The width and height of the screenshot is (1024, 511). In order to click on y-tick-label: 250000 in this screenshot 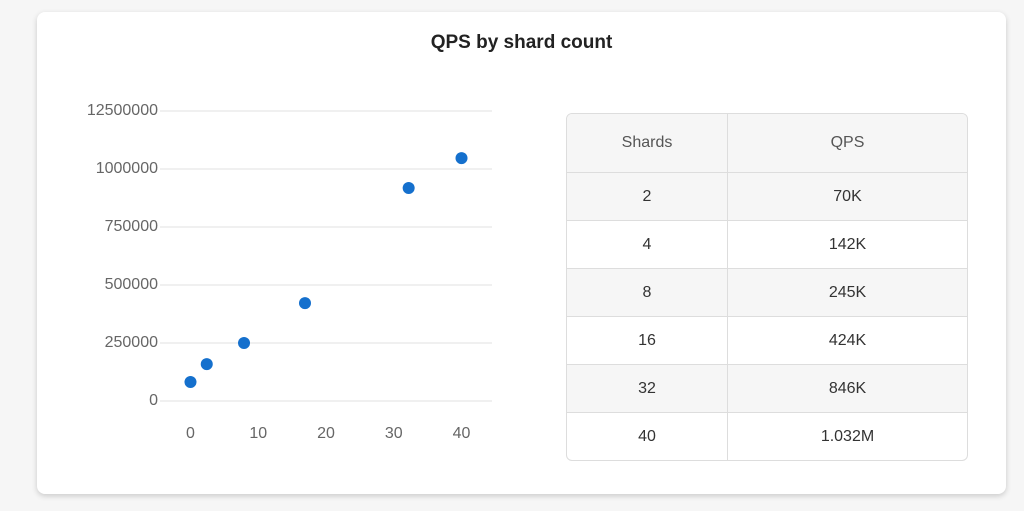, I will do `click(131, 342)`.